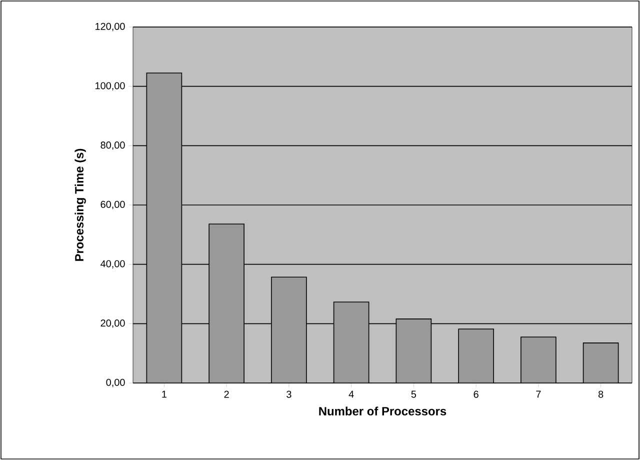 This screenshot has width=640, height=461. I want to click on x-tick-label: 2, so click(226, 394).